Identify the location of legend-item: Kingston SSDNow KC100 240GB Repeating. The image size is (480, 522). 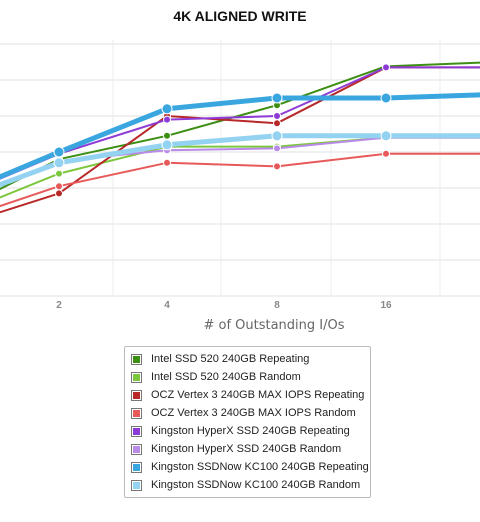
(250, 467).